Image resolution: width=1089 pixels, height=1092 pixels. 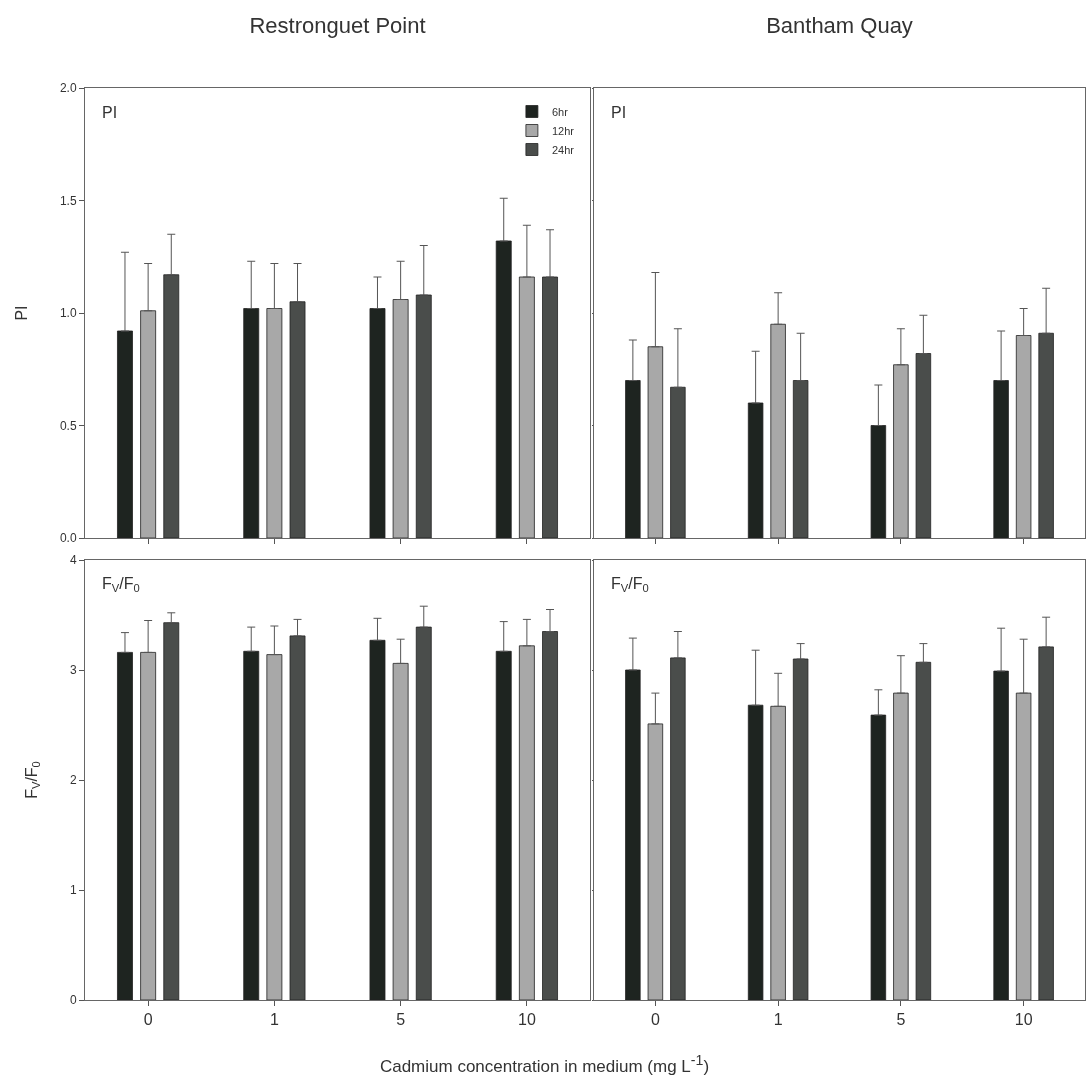 I want to click on y-tick-label: 1, so click(x=73, y=890).